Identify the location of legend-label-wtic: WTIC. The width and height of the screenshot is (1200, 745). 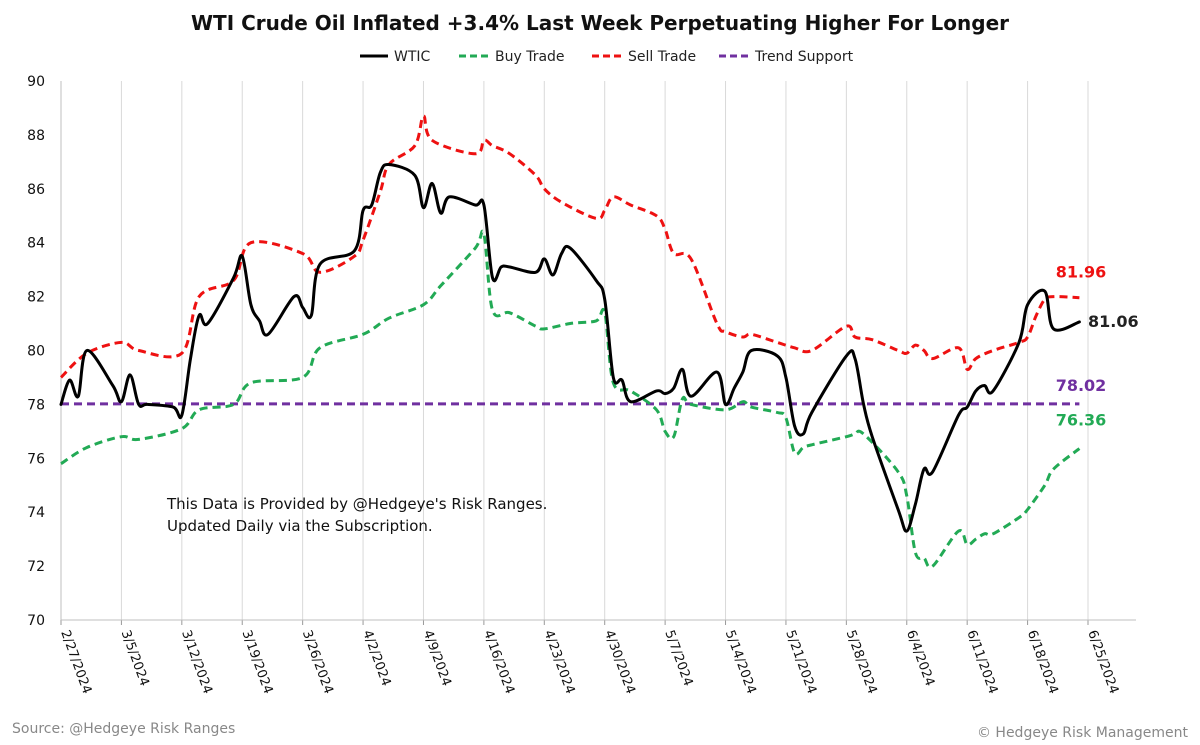
(412, 57).